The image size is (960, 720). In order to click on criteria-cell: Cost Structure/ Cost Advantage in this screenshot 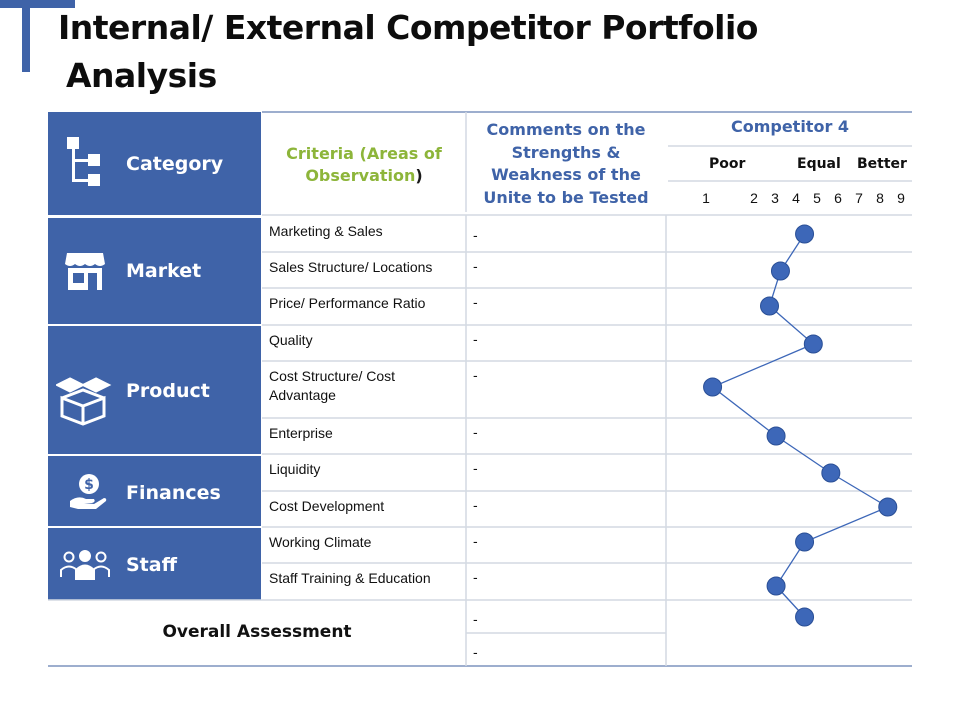, I will do `click(332, 385)`.